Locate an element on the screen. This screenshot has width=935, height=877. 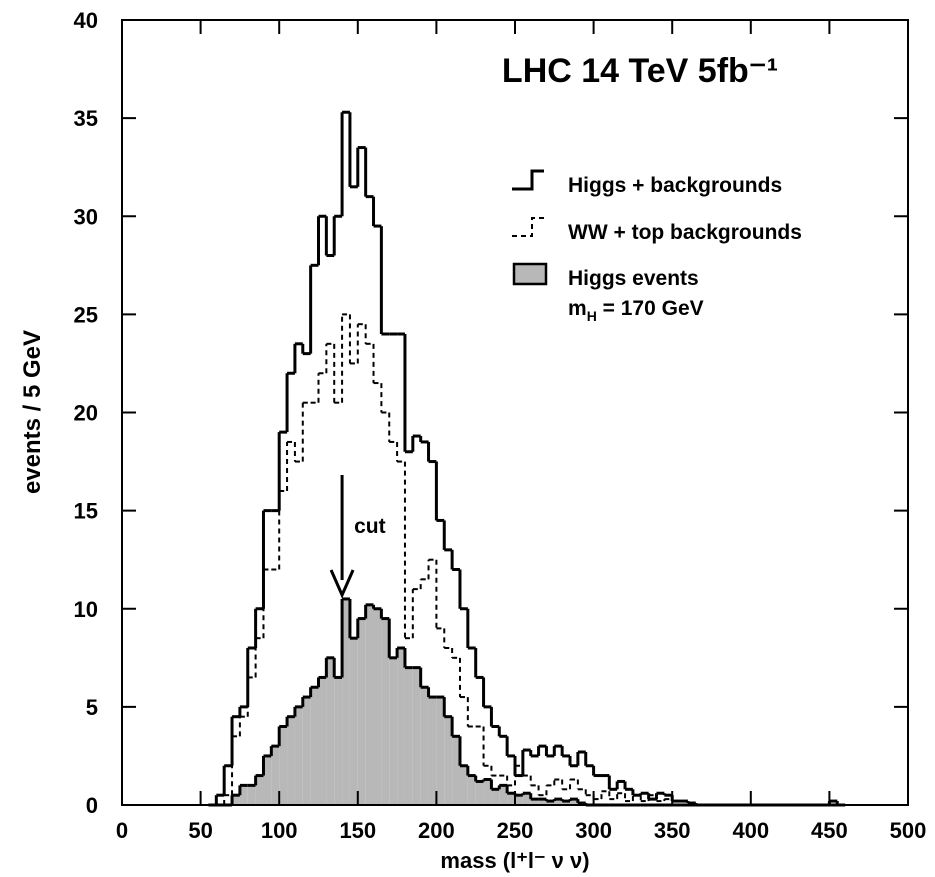
y-axis-label: events / 5 GeV is located at coordinates (32, 412).